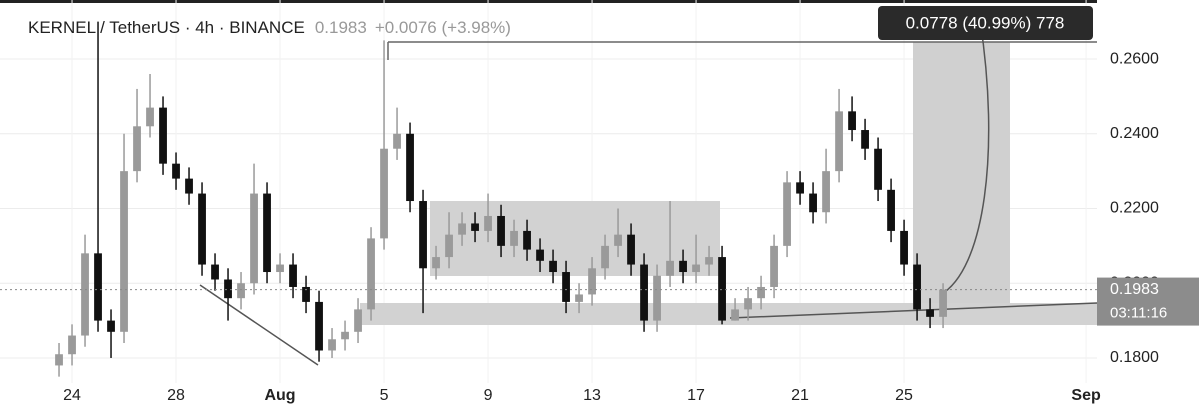 The height and width of the screenshot is (416, 1199). Describe the element at coordinates (1138, 313) in the screenshot. I see `countdown: 03:11:16` at that location.